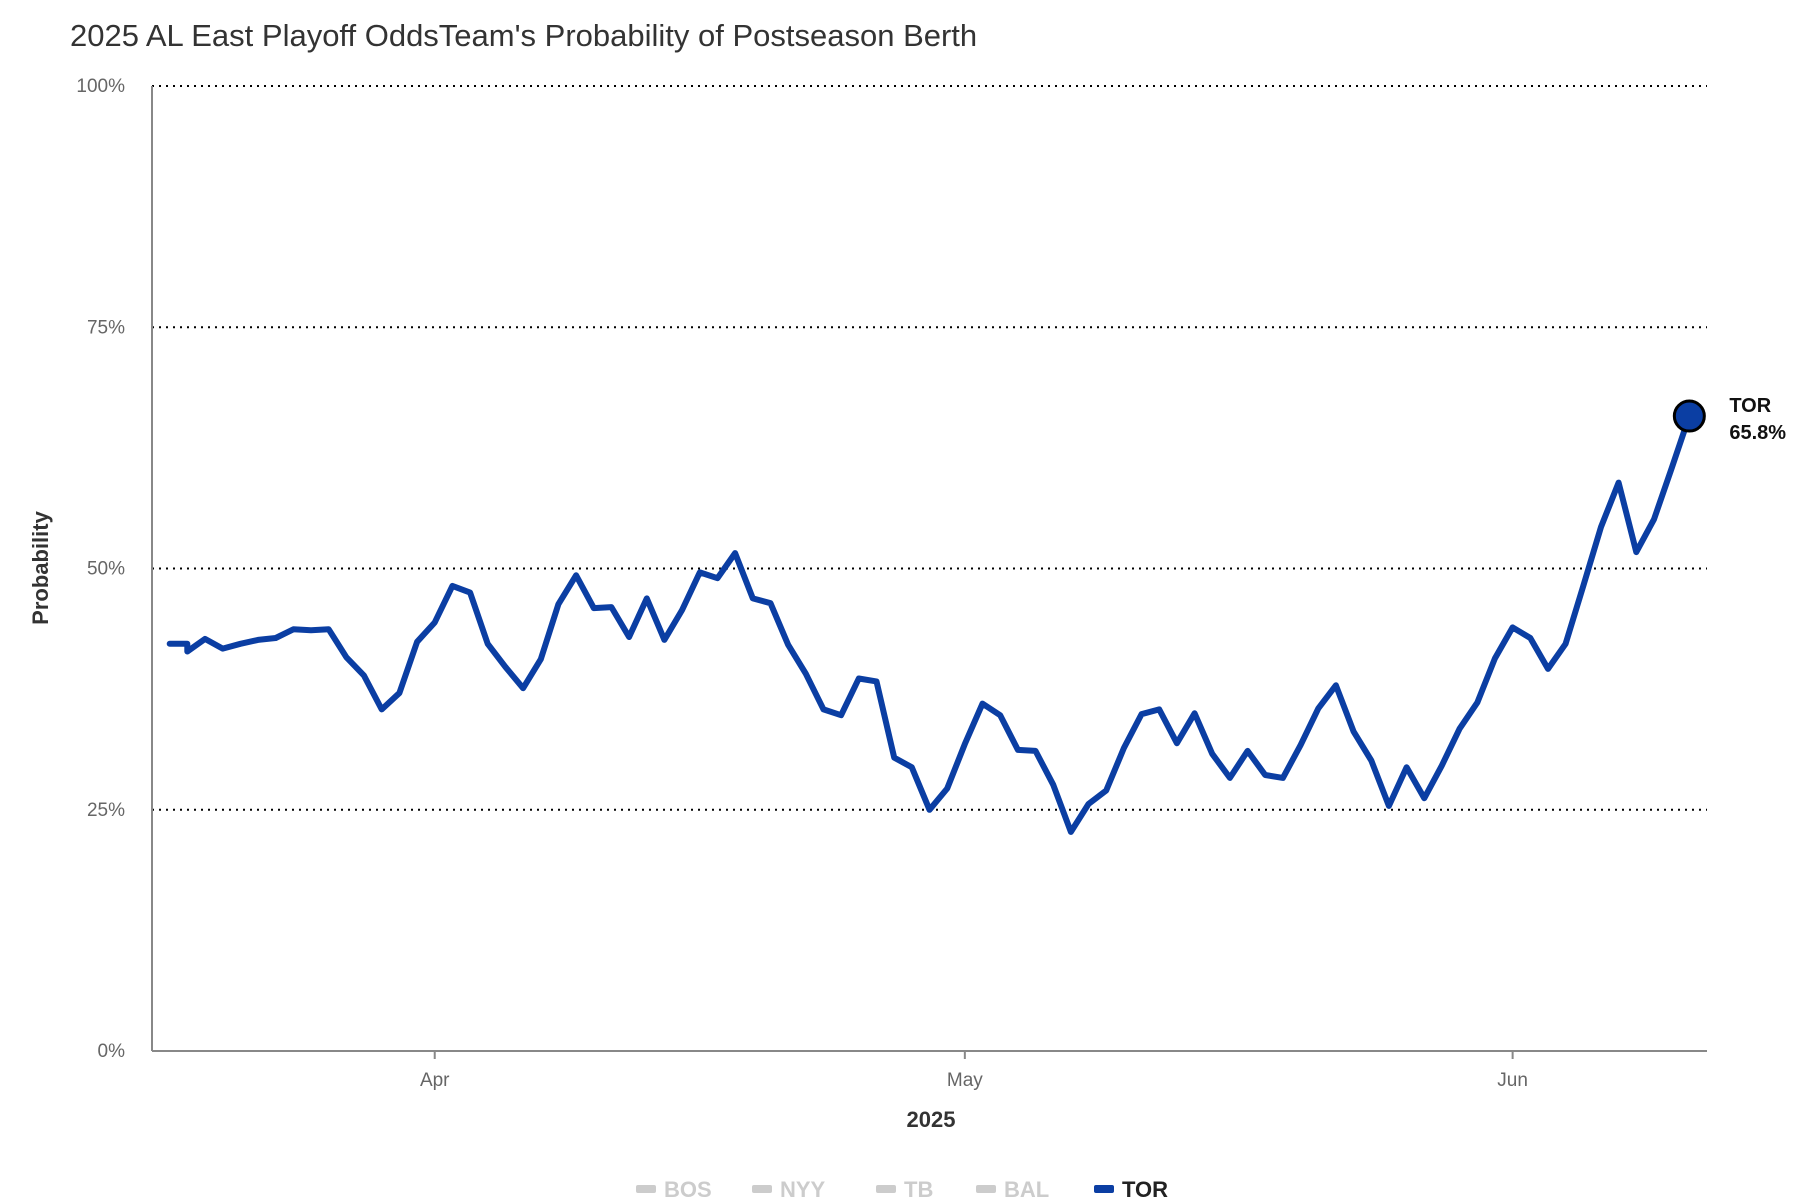 Image resolution: width=1800 pixels, height=1200 pixels. What do you see at coordinates (112, 1051) in the screenshot?
I see `y-tick-label: 0%` at bounding box center [112, 1051].